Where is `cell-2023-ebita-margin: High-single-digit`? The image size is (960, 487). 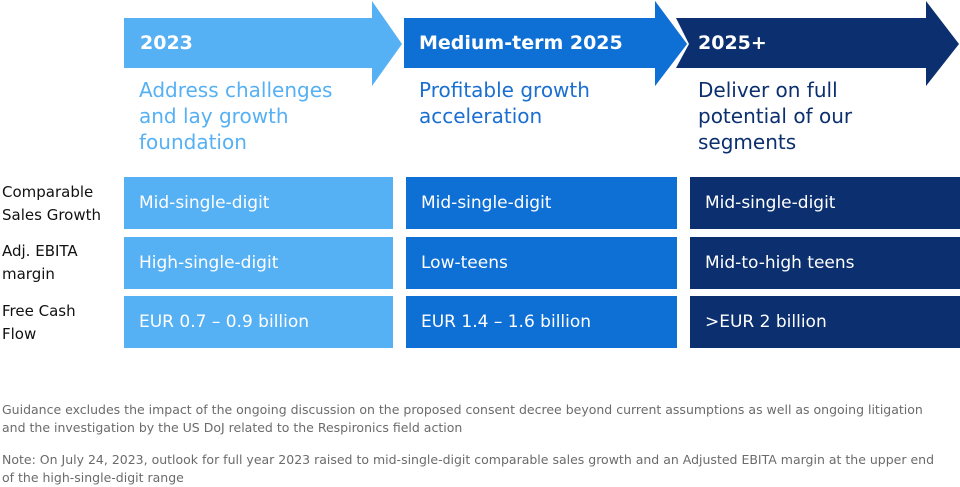
cell-2023-ebita-margin: High-single-digit is located at coordinates (258, 263).